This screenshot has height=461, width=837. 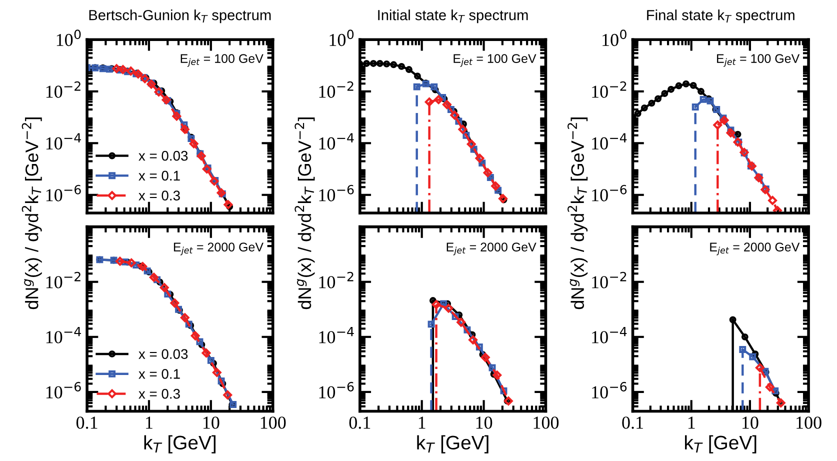 I want to click on chart-title: Final state k$_{T}$ spectrum, so click(x=720, y=17).